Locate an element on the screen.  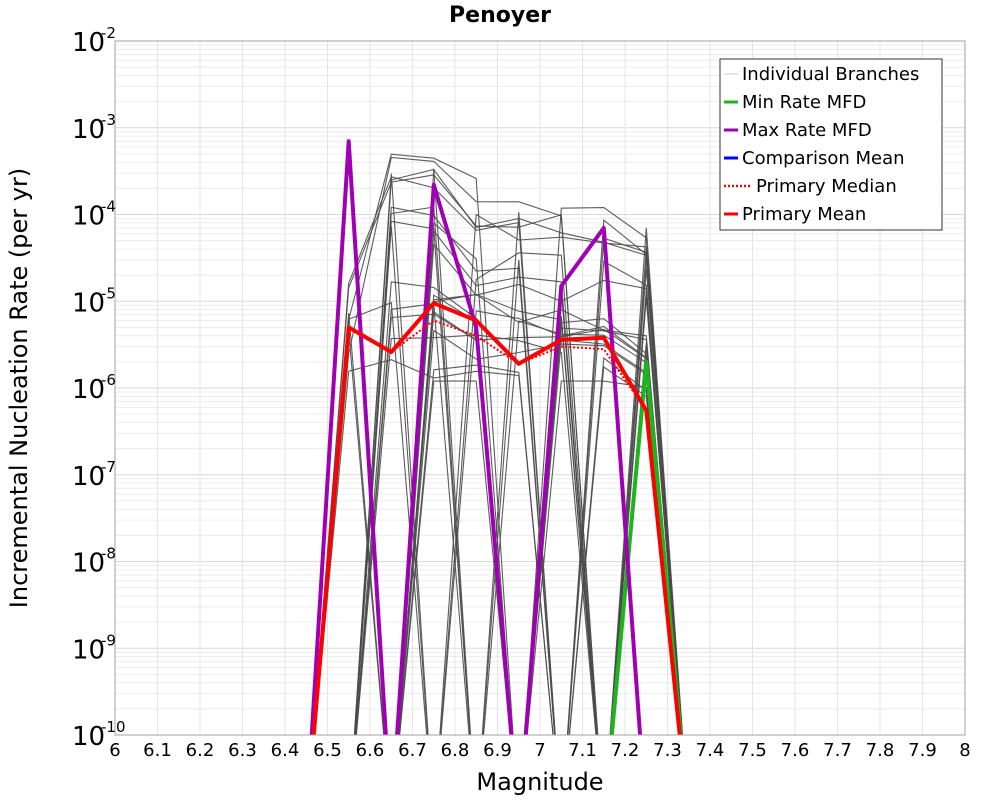
x-tick-label: 7.8 is located at coordinates (880, 750).